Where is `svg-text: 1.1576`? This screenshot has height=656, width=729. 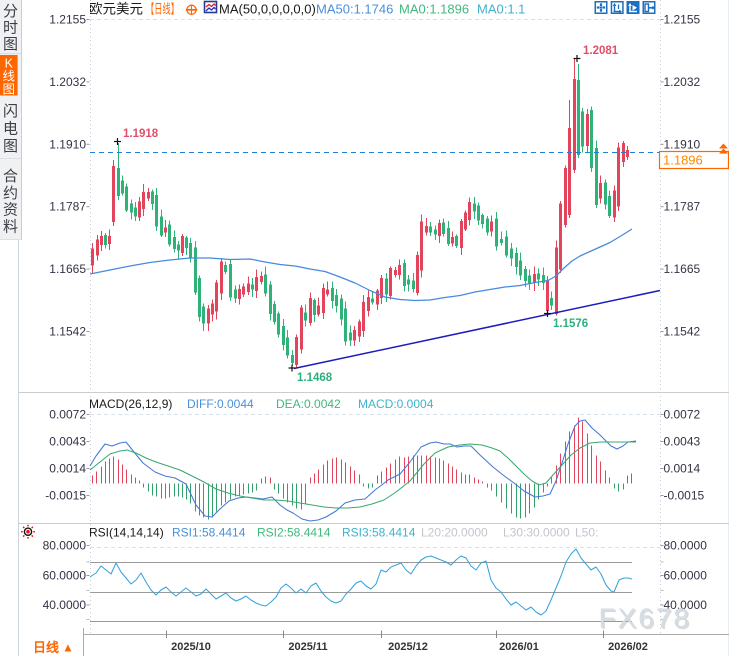
svg-text: 1.1576 is located at coordinates (570, 324).